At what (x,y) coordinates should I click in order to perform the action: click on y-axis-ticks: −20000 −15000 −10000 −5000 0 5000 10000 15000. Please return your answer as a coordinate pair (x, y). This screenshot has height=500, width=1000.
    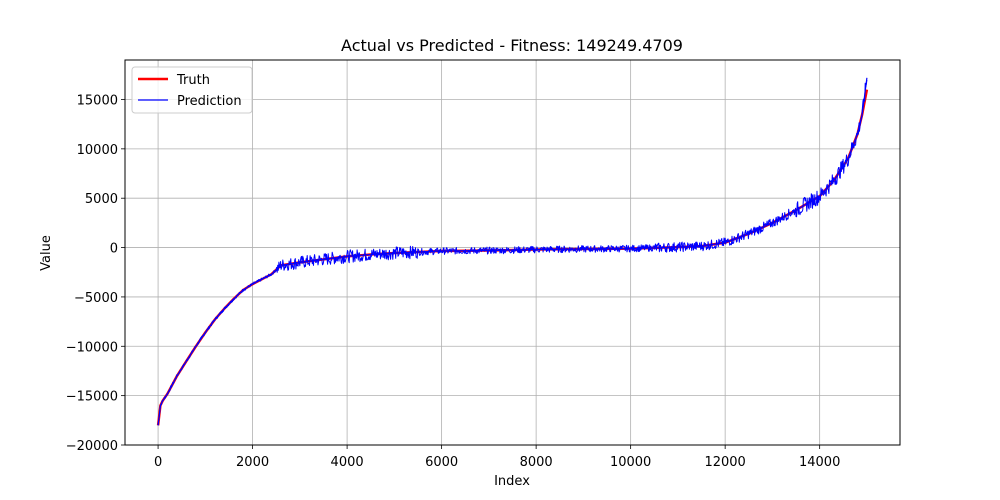
    Looking at the image, I should click on (95, 273).